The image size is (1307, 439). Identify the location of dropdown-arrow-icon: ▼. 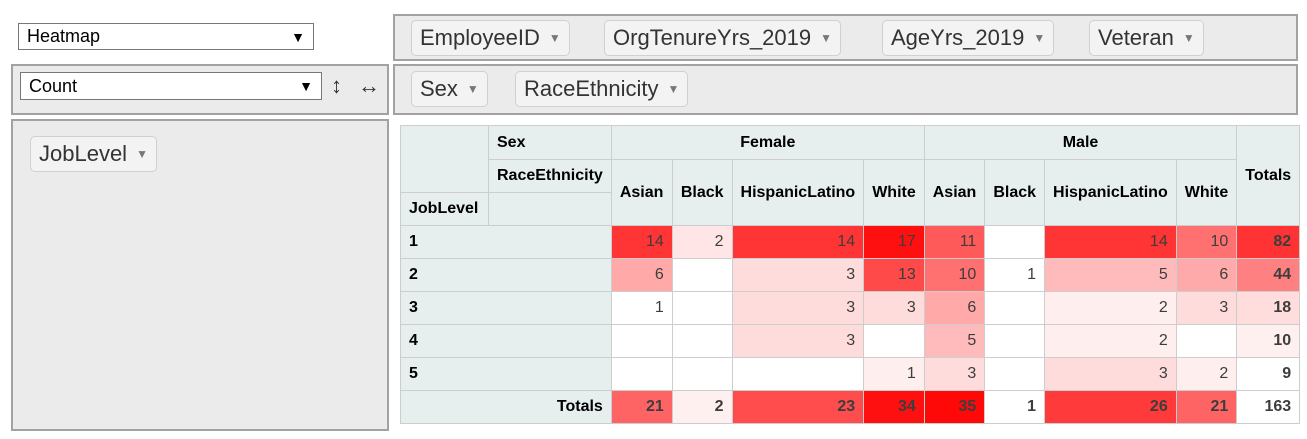
(306, 86).